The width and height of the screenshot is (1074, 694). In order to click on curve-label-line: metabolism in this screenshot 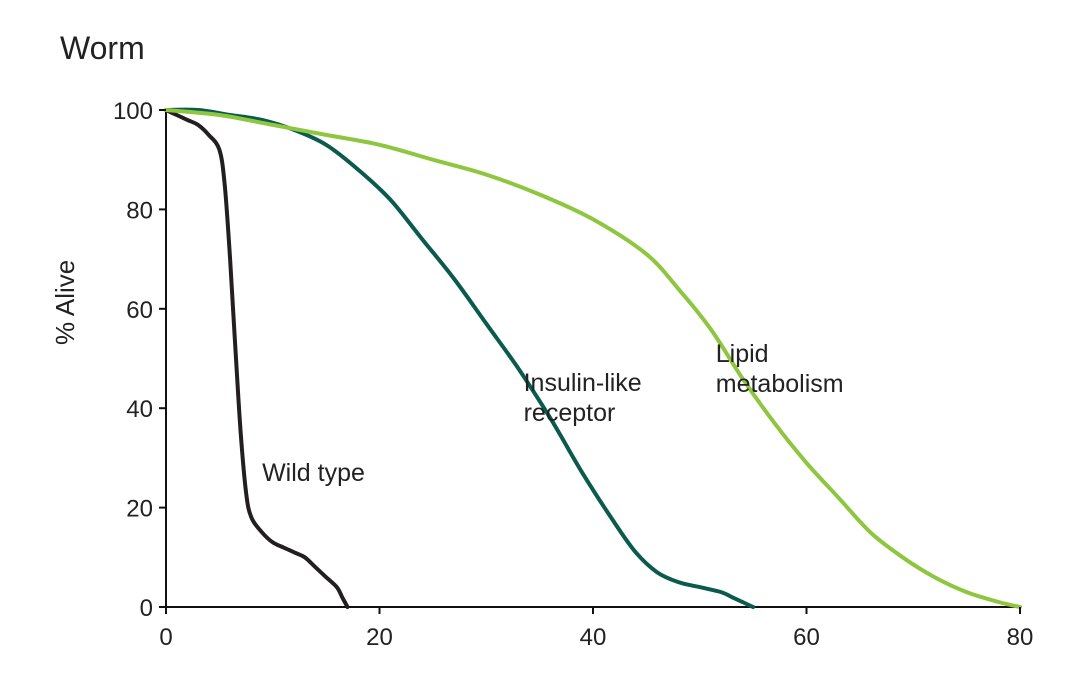, I will do `click(779, 383)`.